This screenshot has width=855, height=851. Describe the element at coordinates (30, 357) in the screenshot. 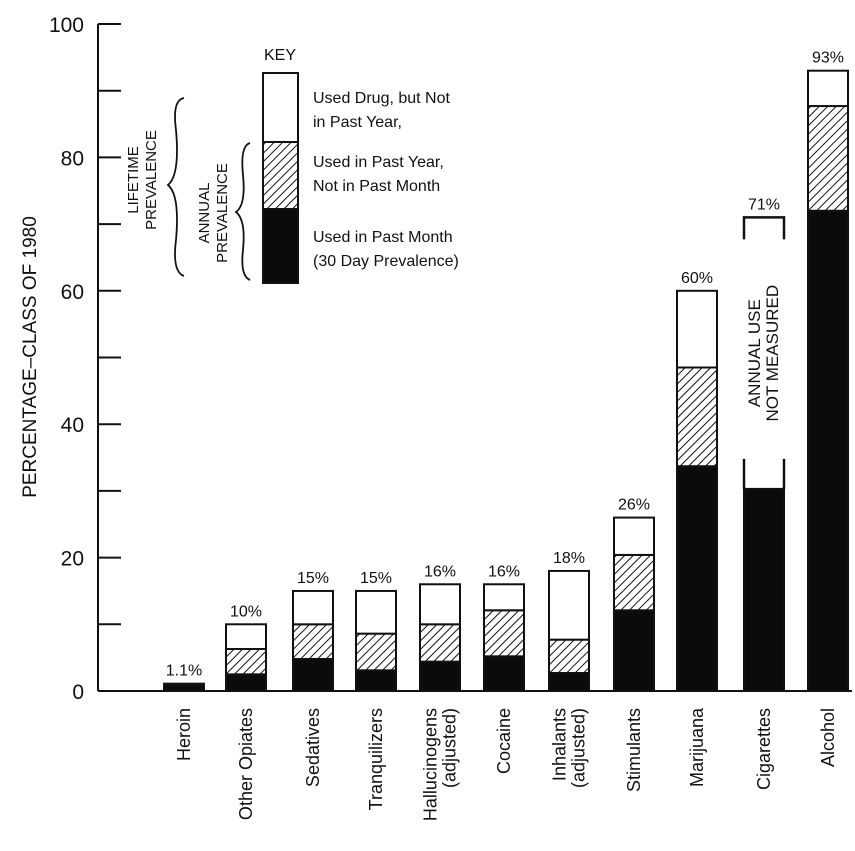

I see `y-axis-label: PERCENTAGE–CLASS OF 1980` at that location.